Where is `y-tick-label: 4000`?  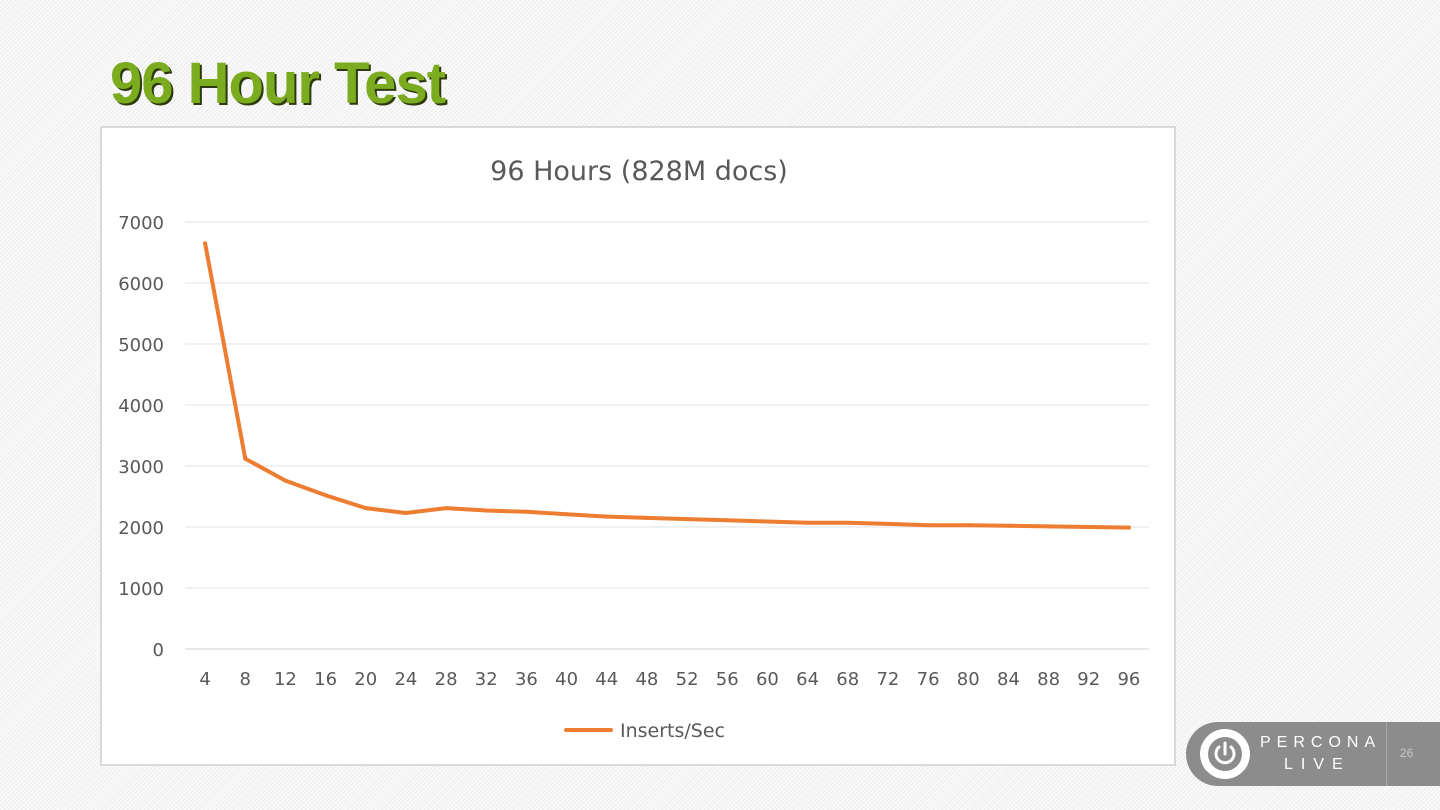
y-tick-label: 4000 is located at coordinates (141, 406).